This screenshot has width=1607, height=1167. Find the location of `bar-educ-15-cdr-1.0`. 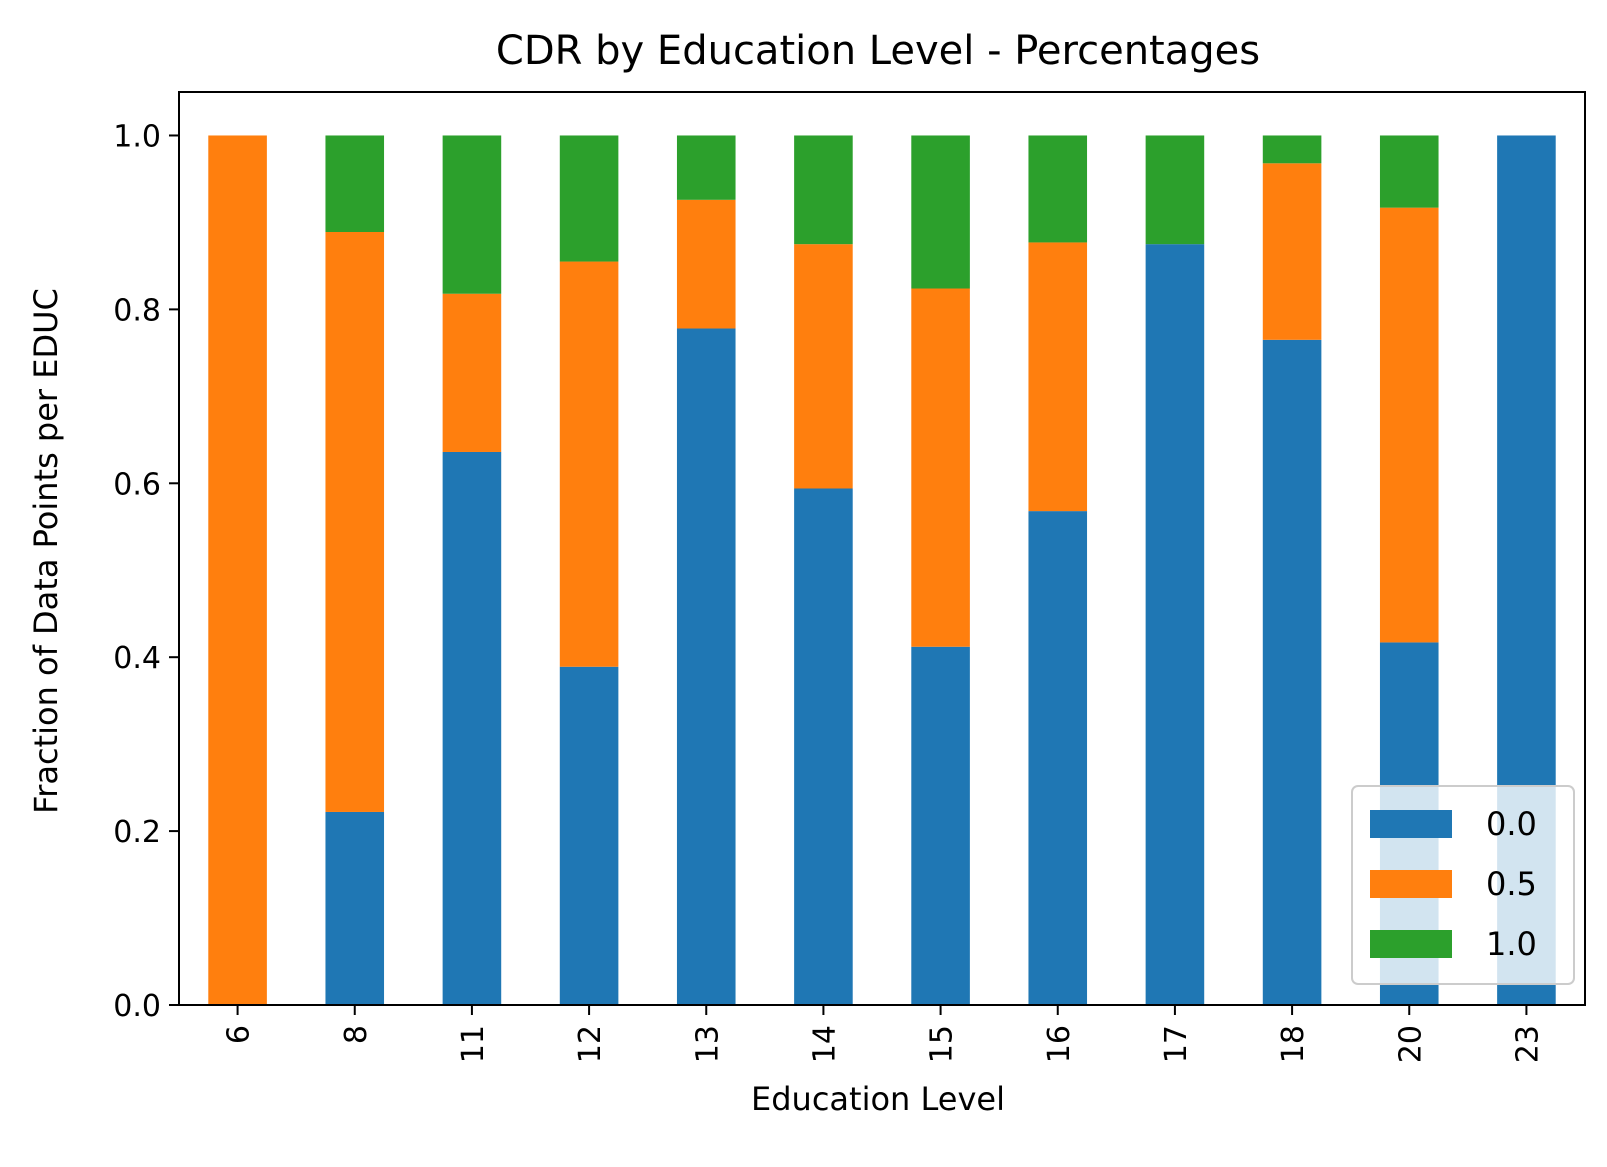

bar-educ-15-cdr-1.0 is located at coordinates (940, 212).